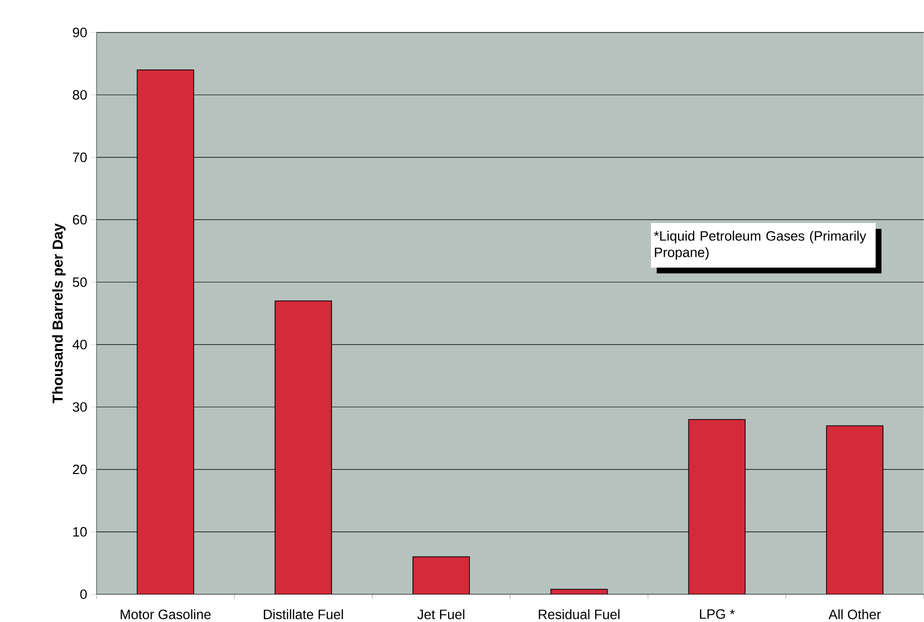  What do you see at coordinates (717, 614) in the screenshot?
I see `x-tick-label: LPG *` at bounding box center [717, 614].